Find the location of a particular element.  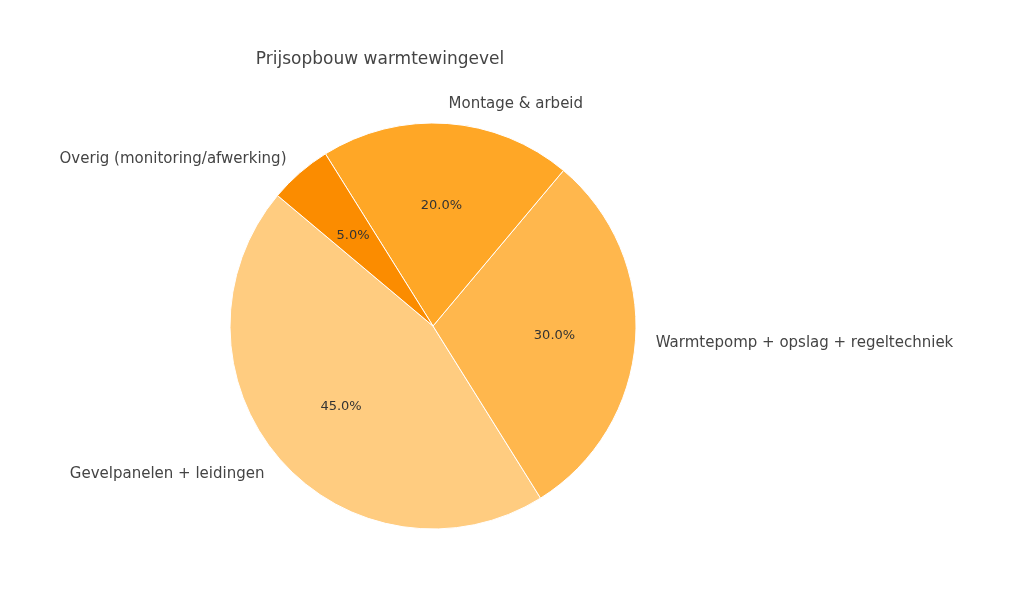

data-label: 5.0% is located at coordinates (353, 234).